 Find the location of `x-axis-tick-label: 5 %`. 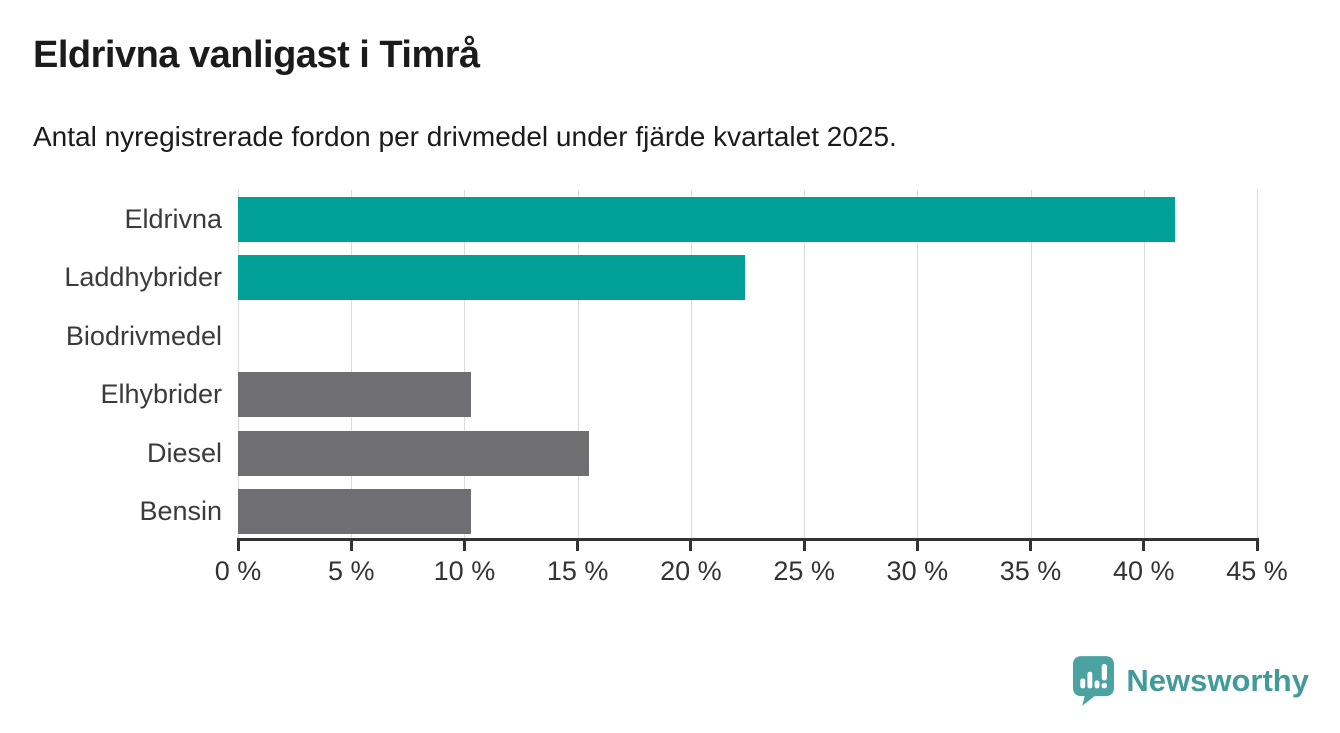

x-axis-tick-label: 5 % is located at coordinates (351, 571).